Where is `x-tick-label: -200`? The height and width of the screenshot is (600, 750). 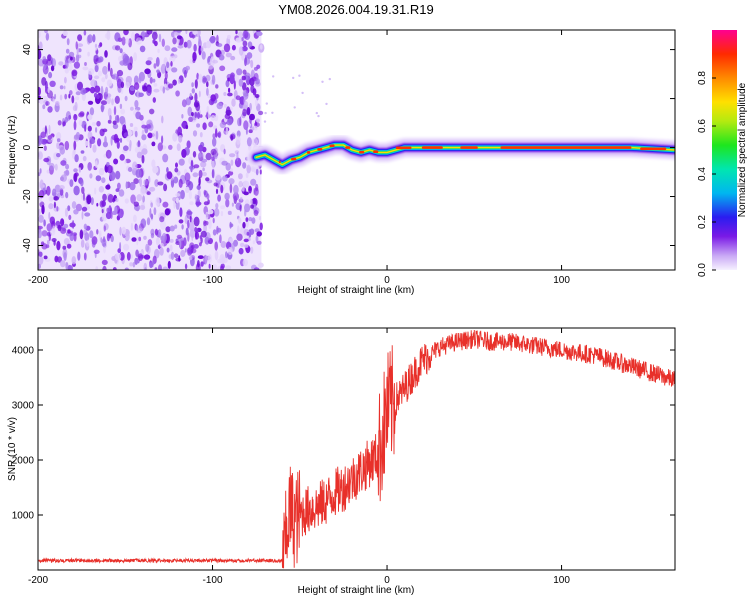
x-tick-label: -200 is located at coordinates (38, 580).